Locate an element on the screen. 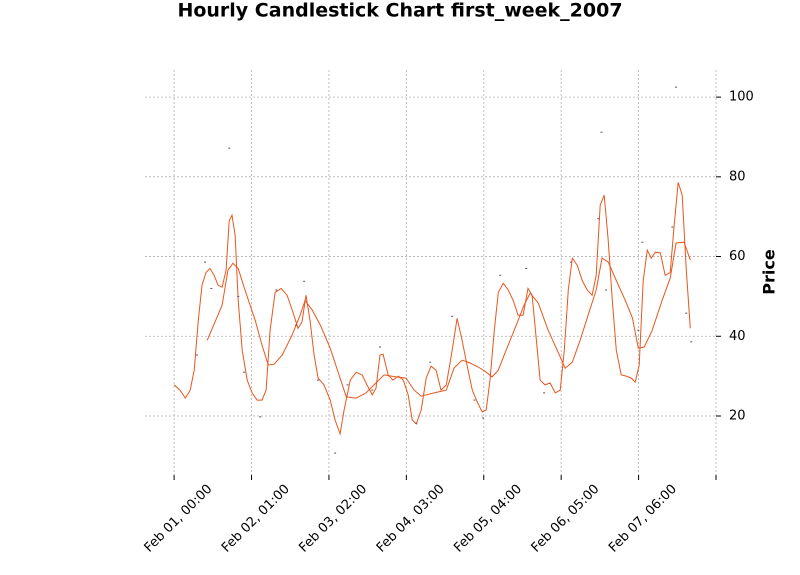 This screenshot has width=800, height=575. y-tick-label: 20 is located at coordinates (737, 416).